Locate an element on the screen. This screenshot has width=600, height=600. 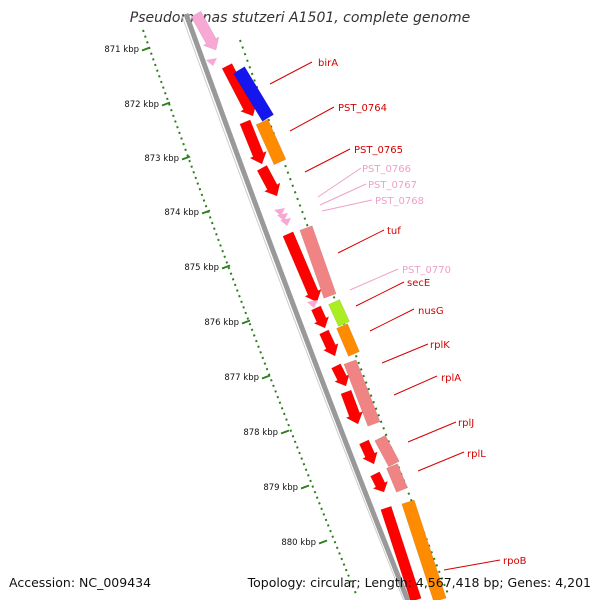
gene-label-pst_0766: PST_0766 is located at coordinates (386, 169).